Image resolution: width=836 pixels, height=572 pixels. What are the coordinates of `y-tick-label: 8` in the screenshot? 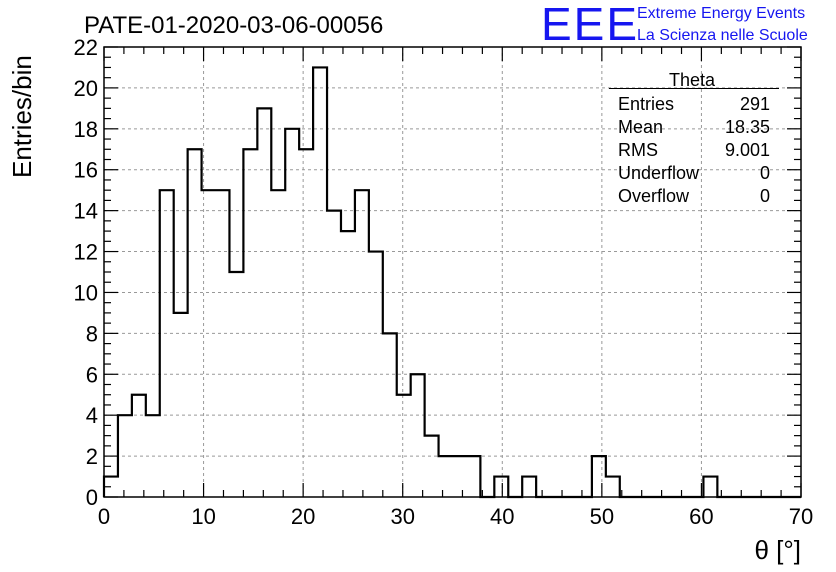 It's located at (92, 333).